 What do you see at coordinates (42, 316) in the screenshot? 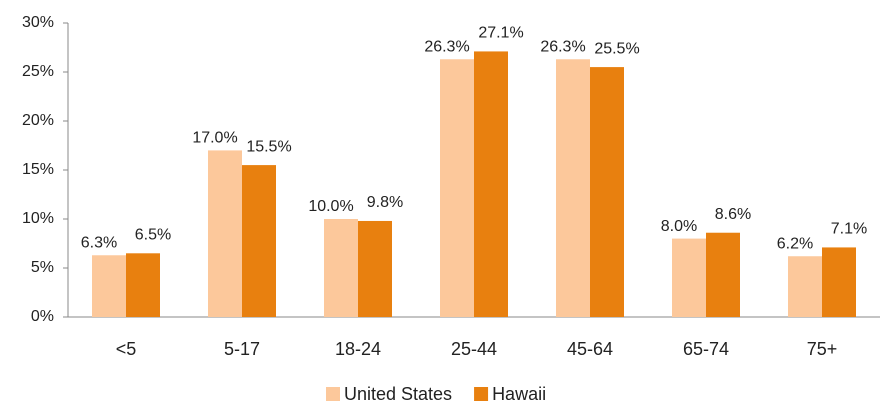
I see `y-tick-label: 0%` at bounding box center [42, 316].